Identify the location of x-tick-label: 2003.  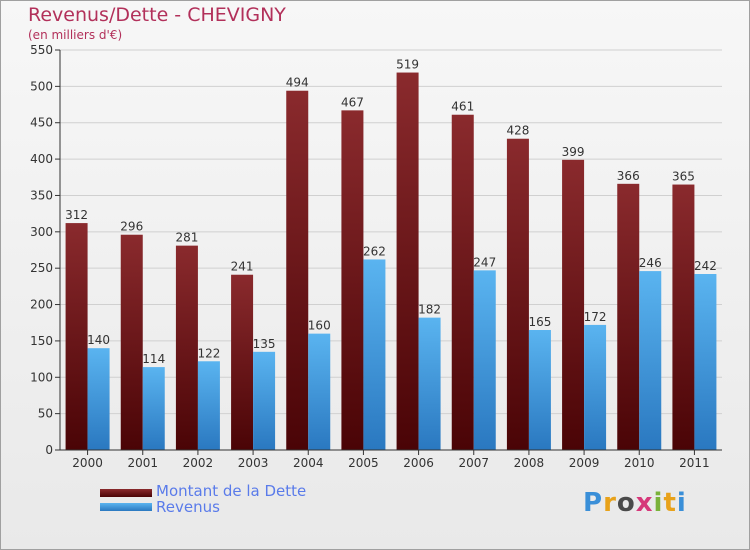
(253, 463).